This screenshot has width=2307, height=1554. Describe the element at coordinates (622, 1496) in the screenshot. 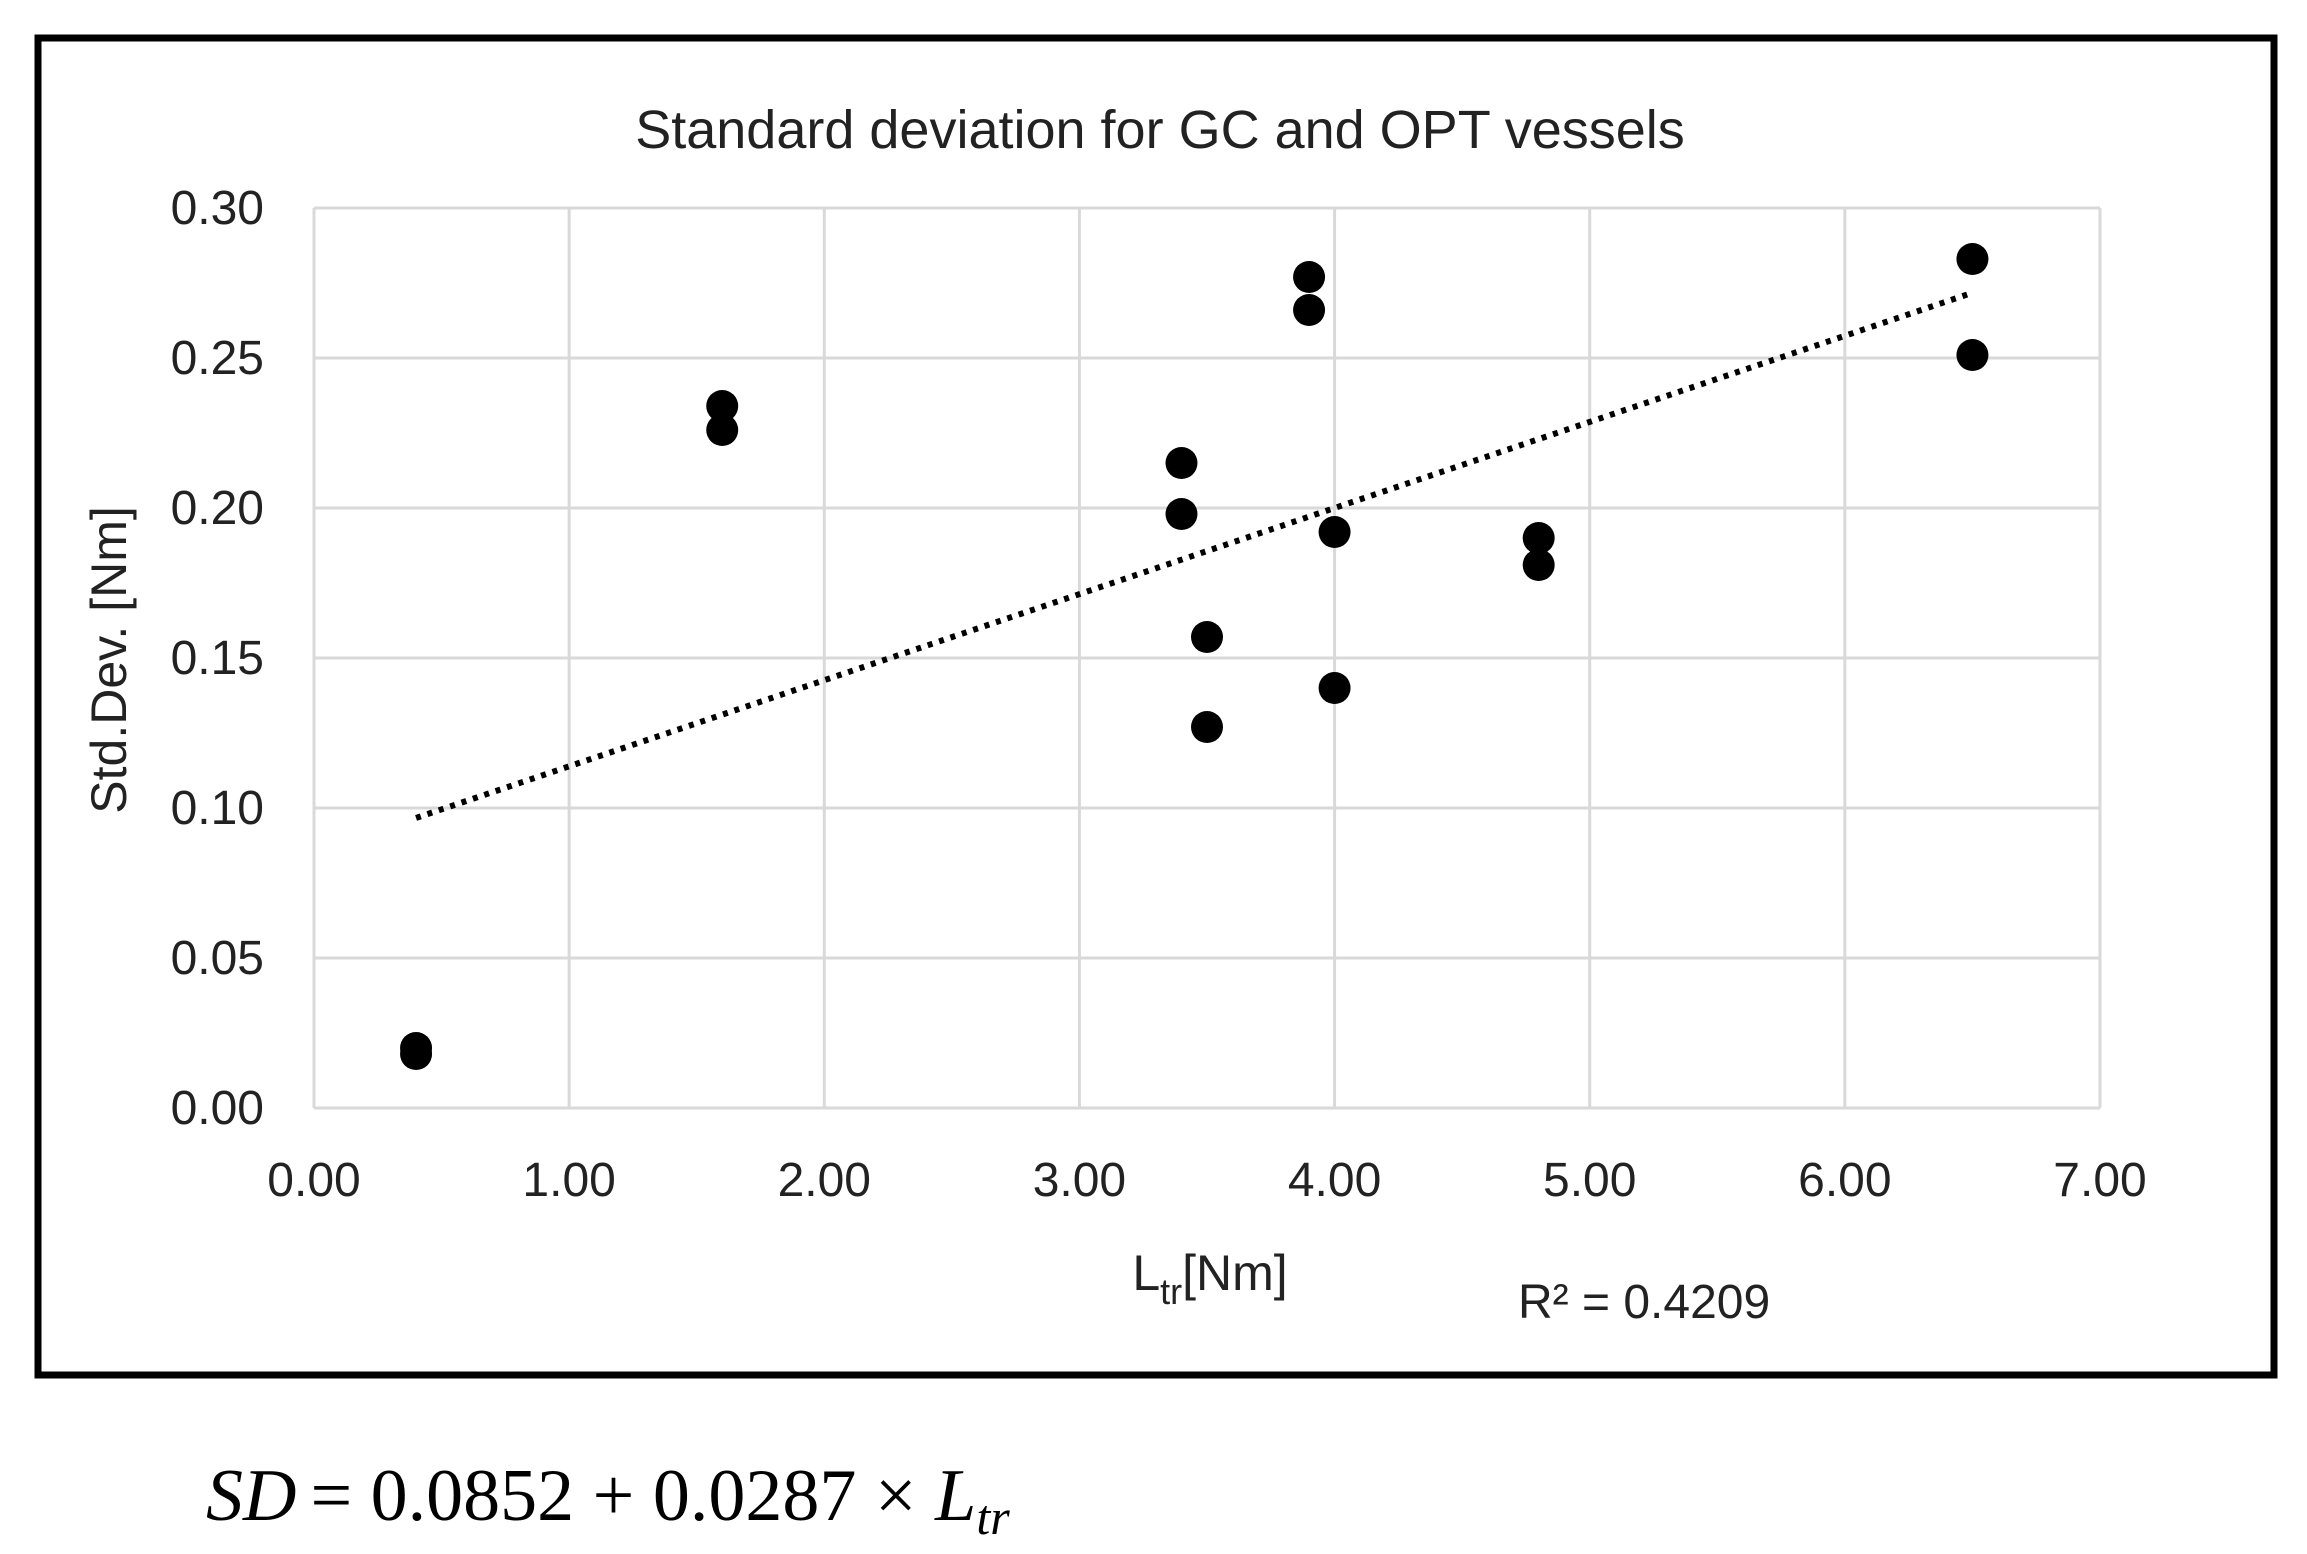

I see `equation-rhs: = 0.0852 + 0.0287 ×` at that location.